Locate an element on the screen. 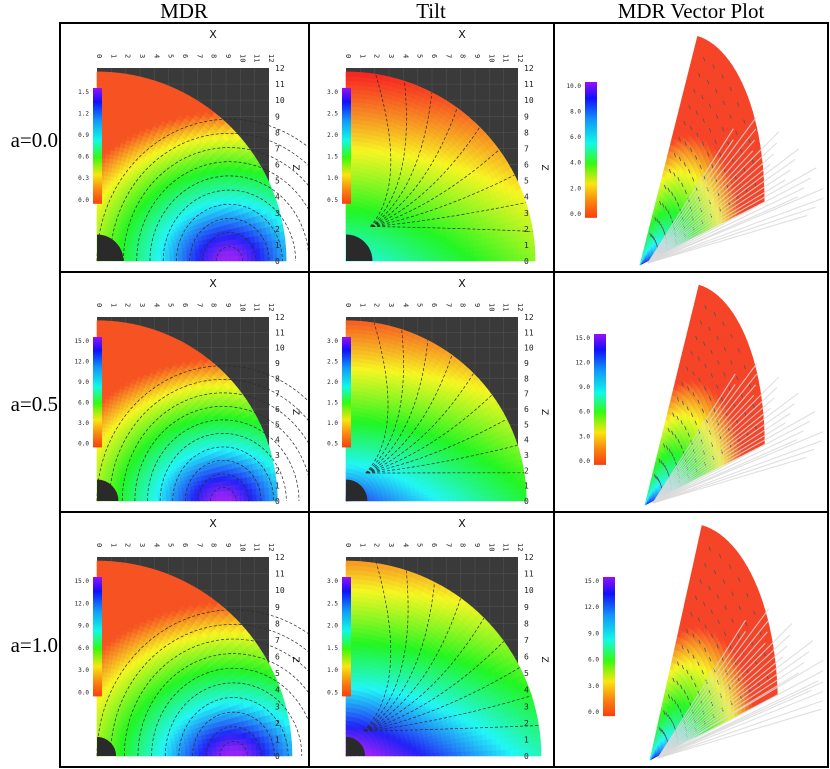 The height and width of the screenshot is (769, 830). vector-plot-svg: 10.08.06.04.02.00.0 is located at coordinates (695, 150).